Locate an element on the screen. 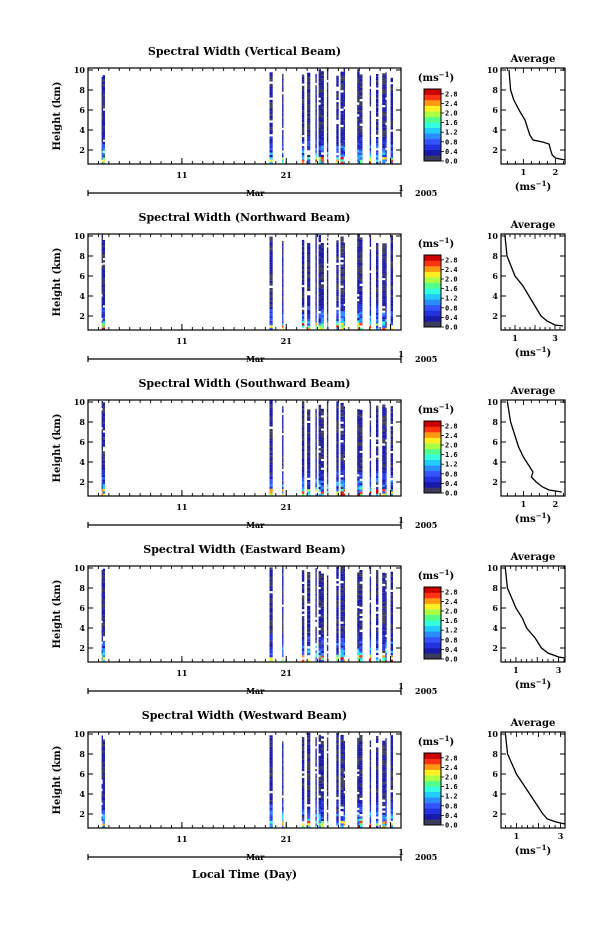  avg-y-tick-label: 2 is located at coordinates (495, 482).